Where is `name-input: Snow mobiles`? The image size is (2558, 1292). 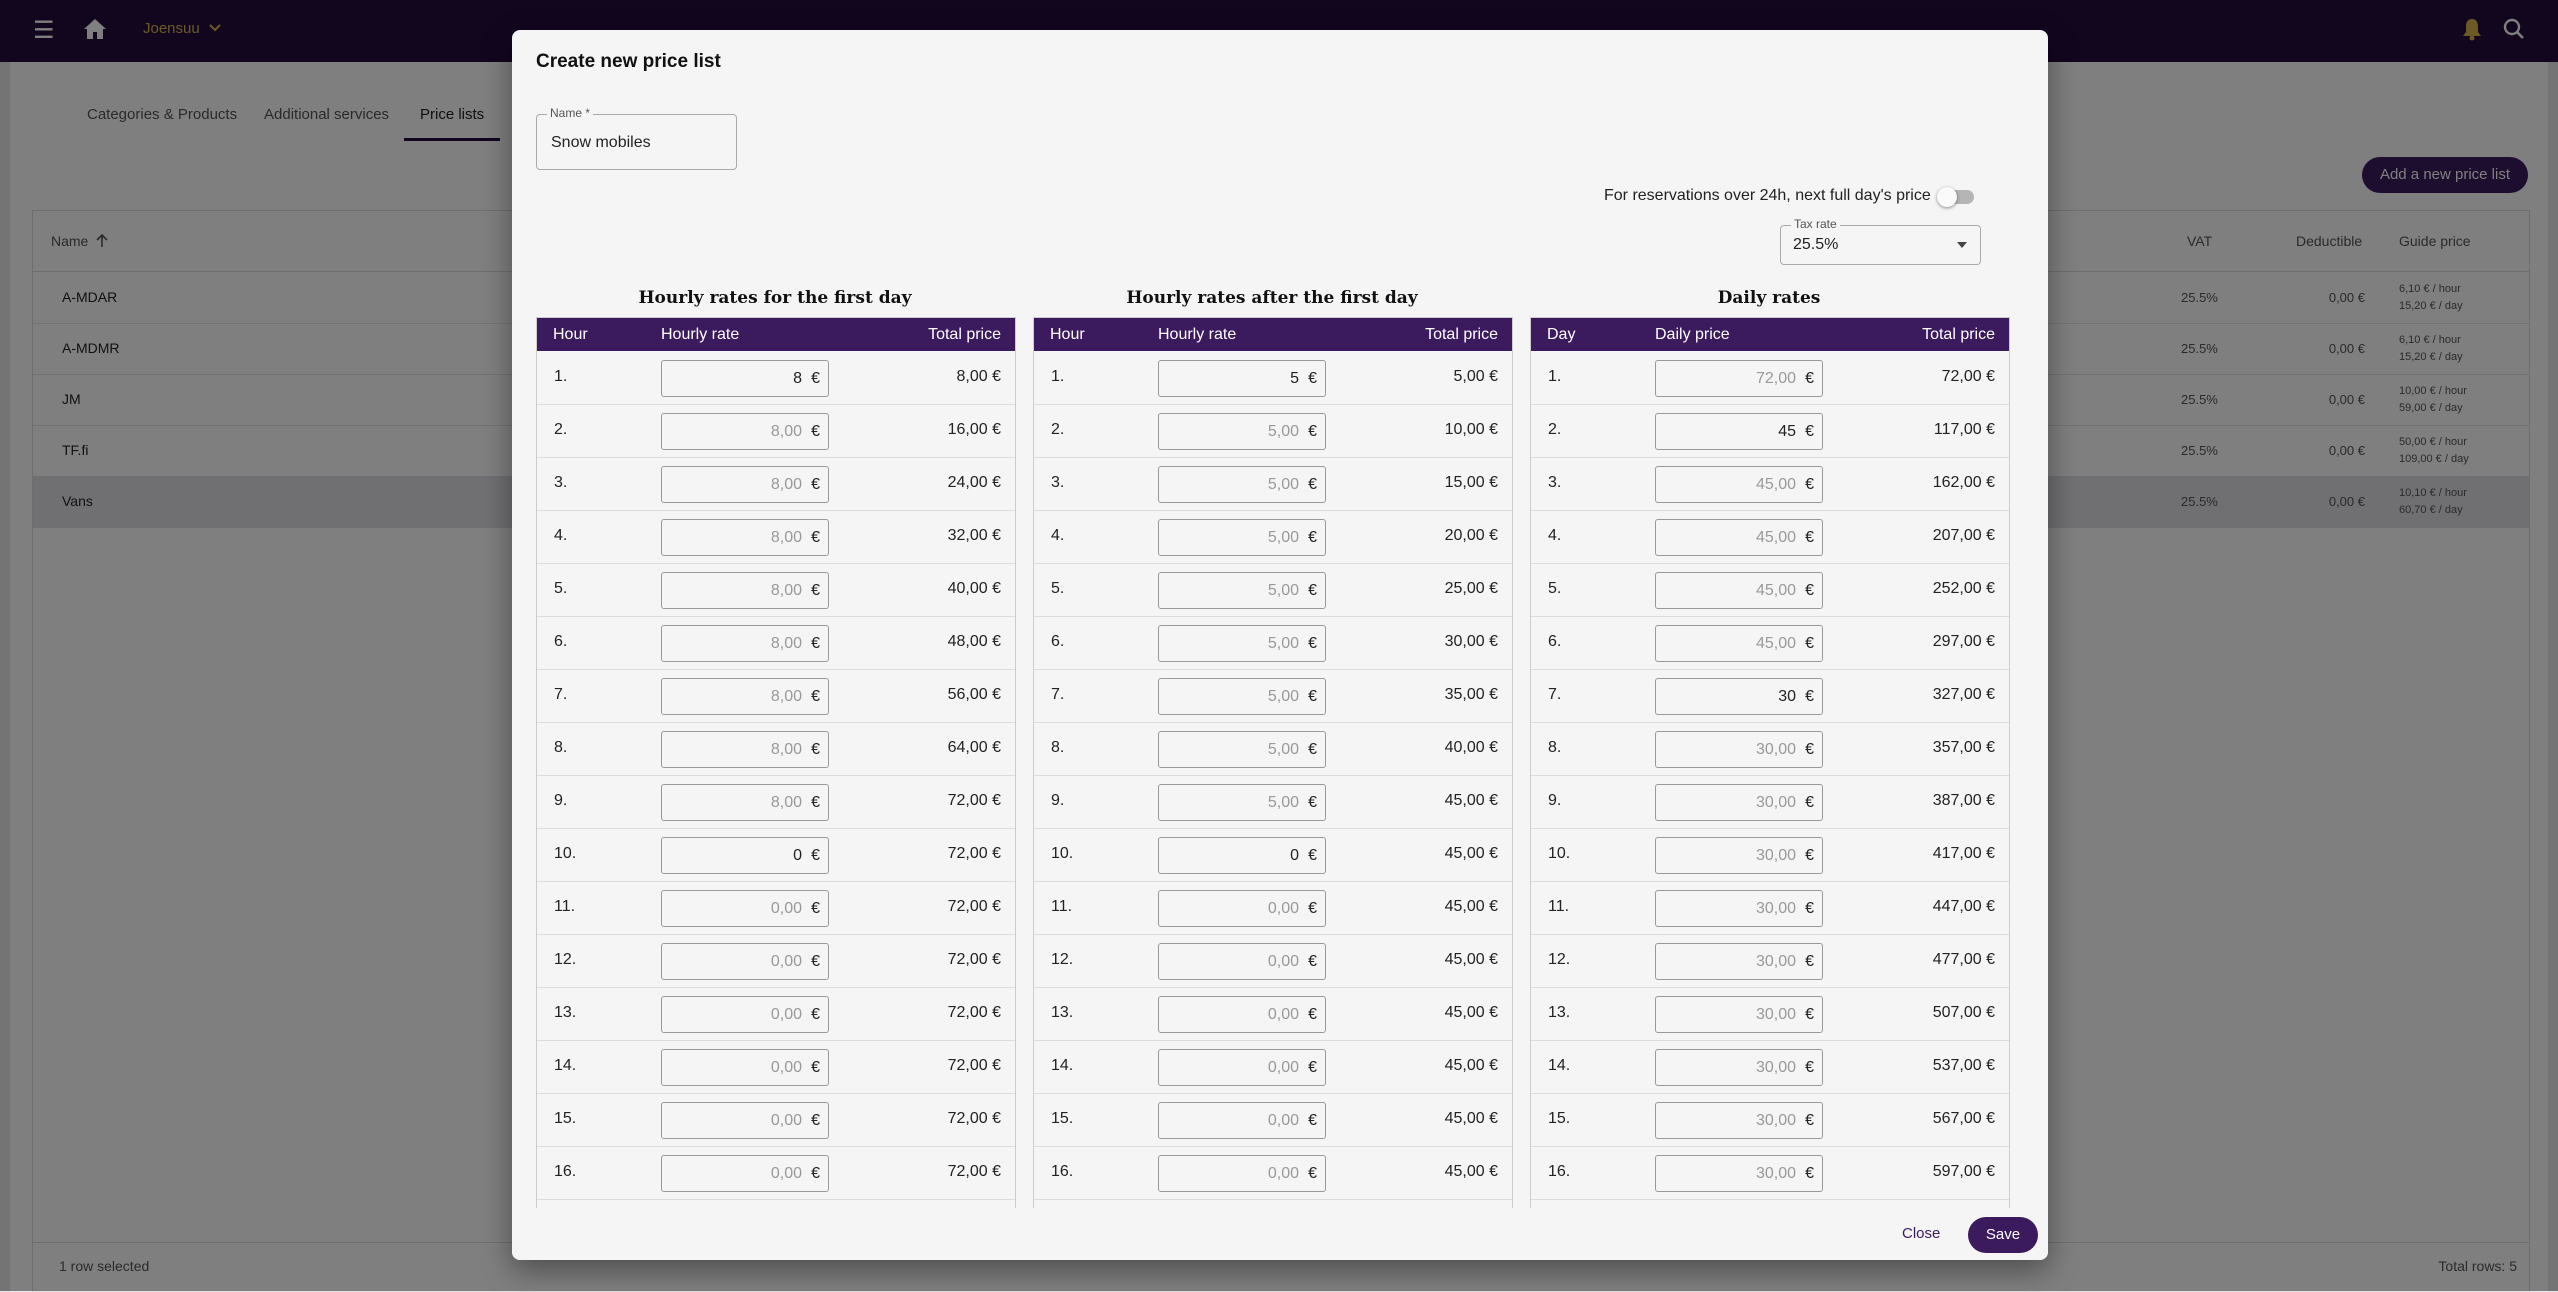 name-input: Snow mobiles is located at coordinates (601, 142).